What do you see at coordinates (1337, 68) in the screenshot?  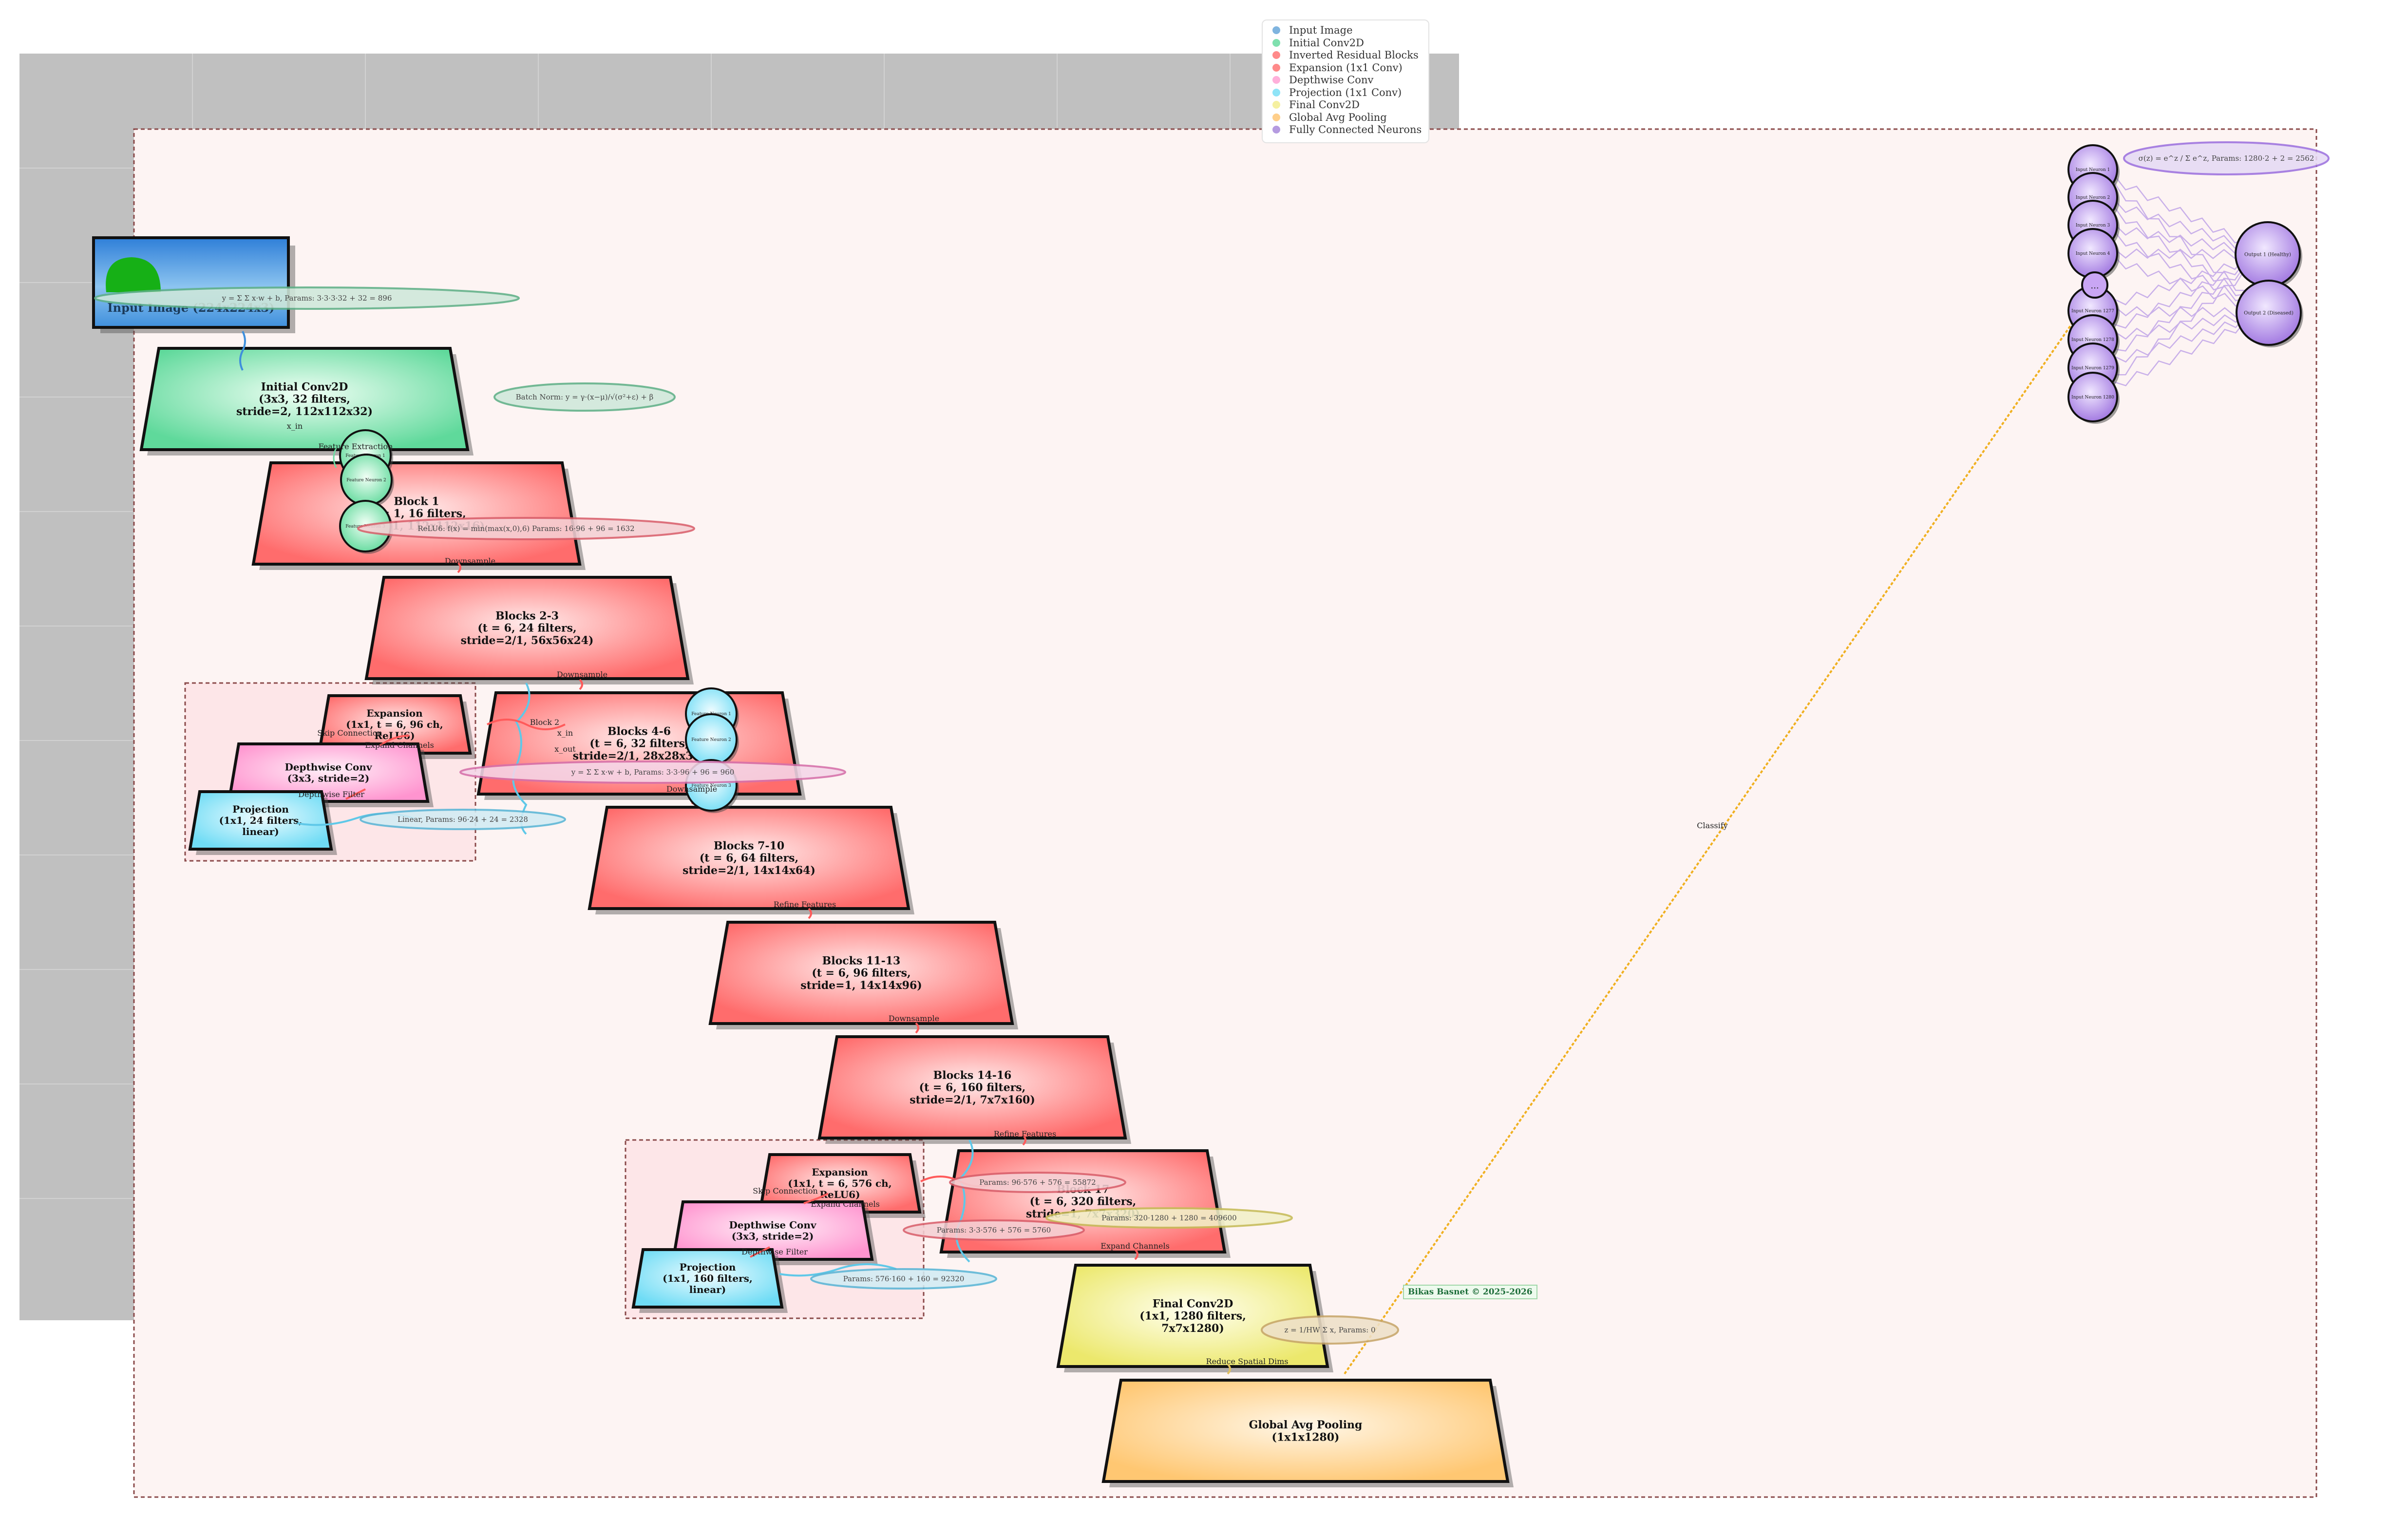 I see `legend-item: Expansion (1x1 Conv)` at bounding box center [1337, 68].